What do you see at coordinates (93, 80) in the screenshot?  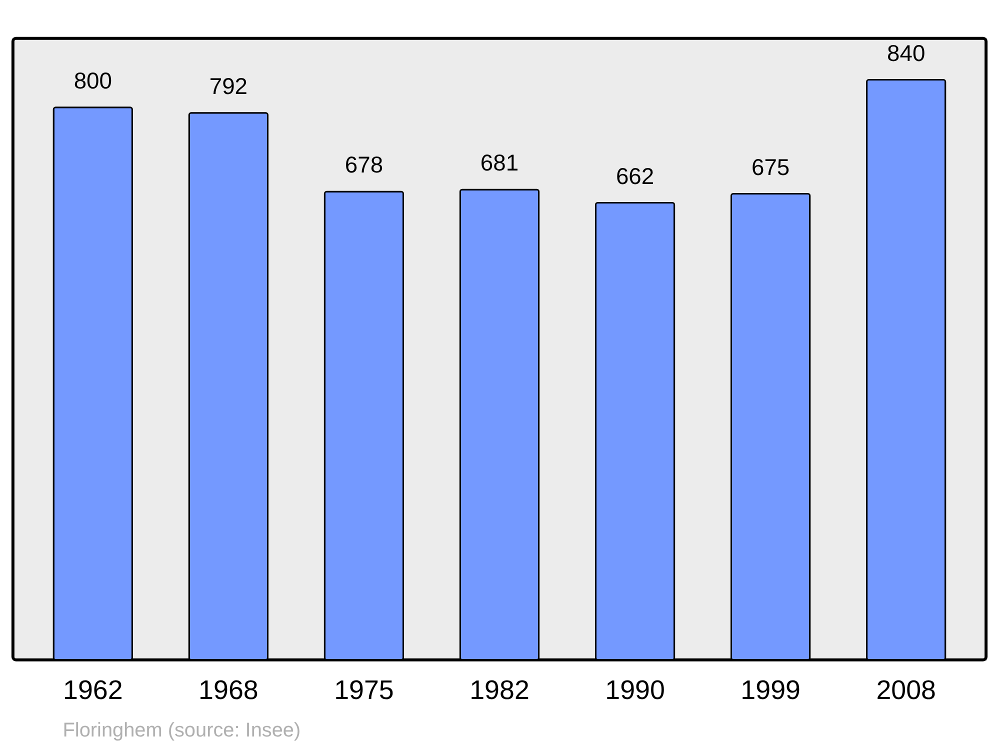 I see `data-label: 800` at bounding box center [93, 80].